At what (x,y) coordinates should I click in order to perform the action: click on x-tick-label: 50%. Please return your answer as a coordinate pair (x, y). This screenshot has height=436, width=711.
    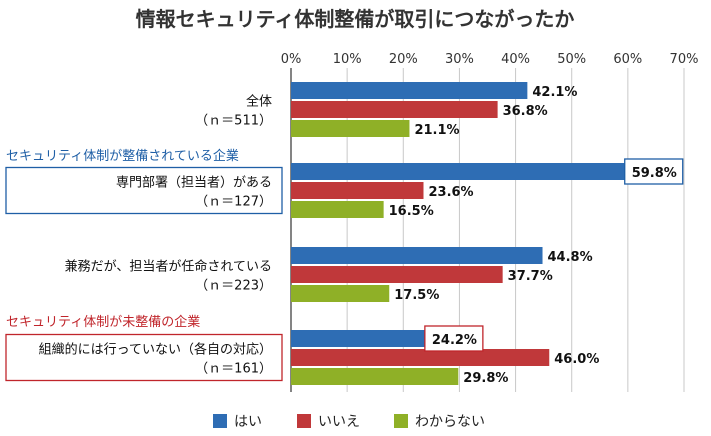
    Looking at the image, I should click on (571, 59).